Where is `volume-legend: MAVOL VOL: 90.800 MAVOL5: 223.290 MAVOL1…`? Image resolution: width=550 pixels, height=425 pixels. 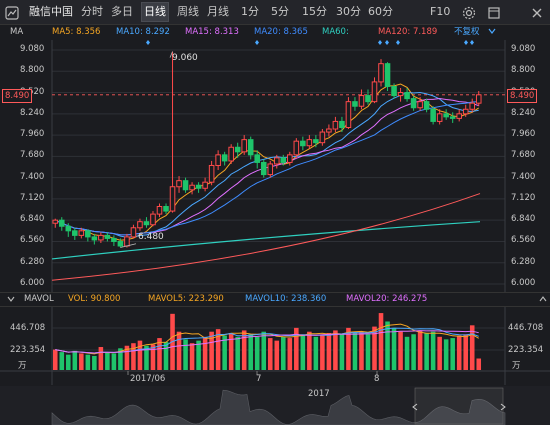 volume-legend: MAVOL VOL: 90.800 MAVOL5: 223.290 MAVOL1… is located at coordinates (275, 299).